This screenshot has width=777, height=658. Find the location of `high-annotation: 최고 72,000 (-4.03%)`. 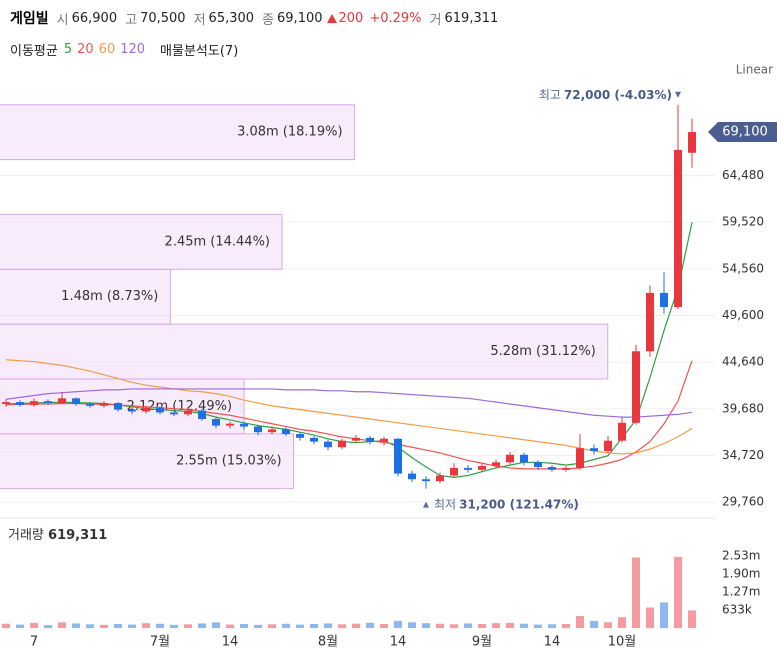

high-annotation: 최고 72,000 (-4.03%) is located at coordinates (605, 94).